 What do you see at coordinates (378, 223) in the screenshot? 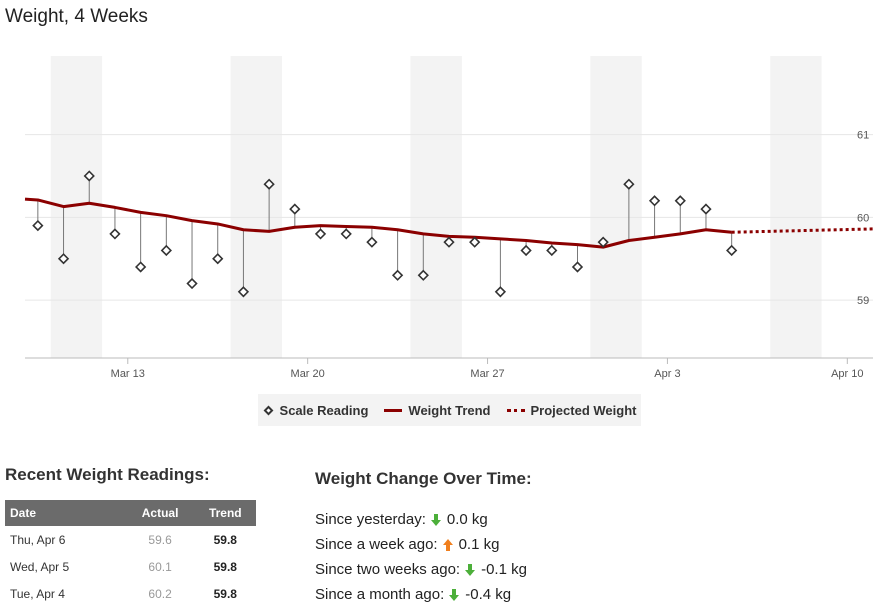
I see `weight-trend-line` at bounding box center [378, 223].